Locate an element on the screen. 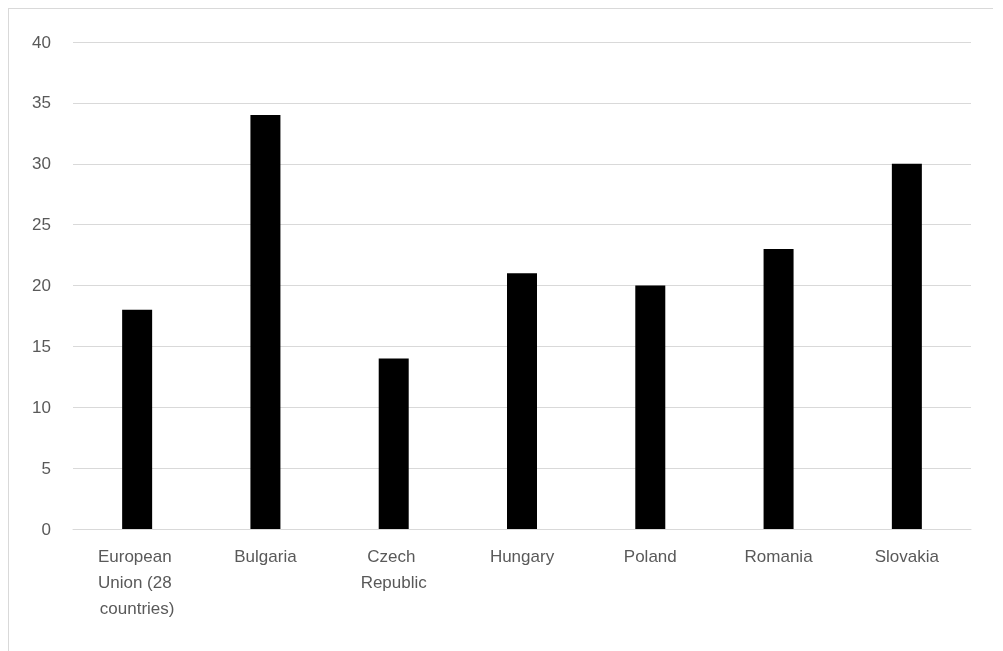 The width and height of the screenshot is (1003, 651). y-tick-label: 30 is located at coordinates (41, 164).